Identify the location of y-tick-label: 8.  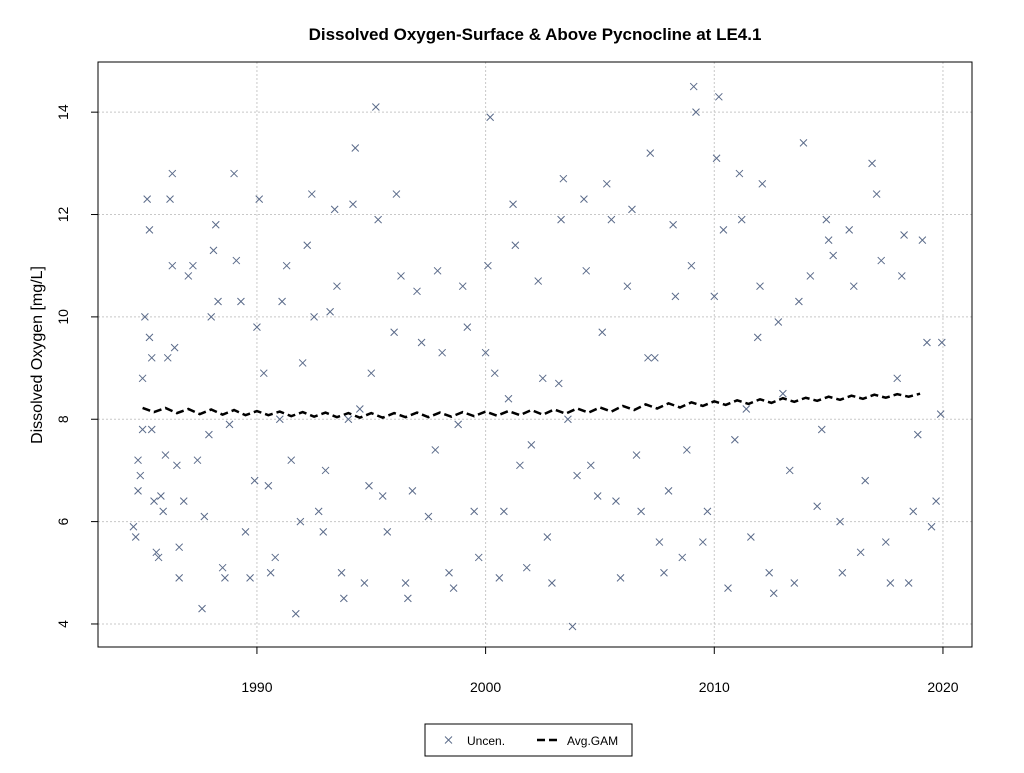
(63, 419).